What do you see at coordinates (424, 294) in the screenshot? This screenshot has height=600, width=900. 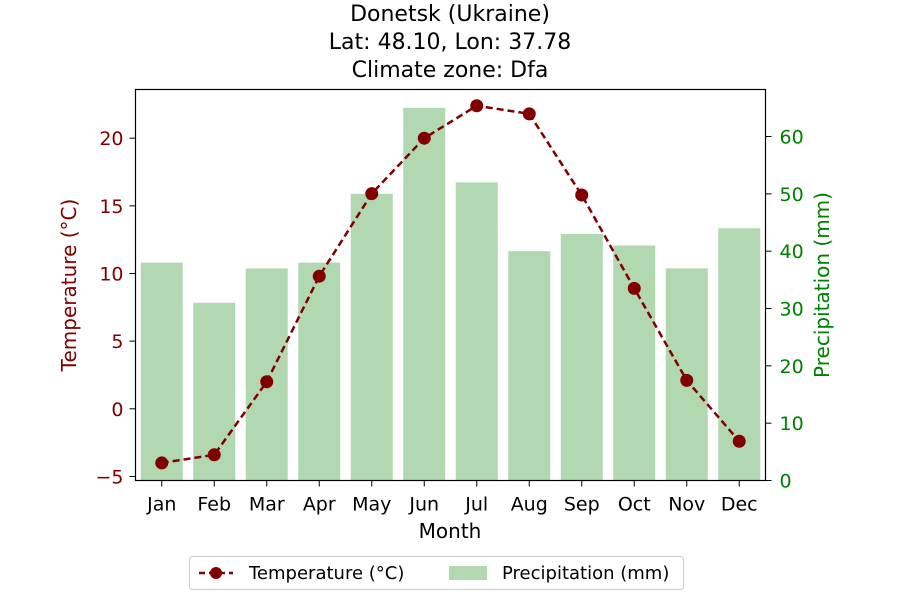 I see `precipitation-bar-jun` at bounding box center [424, 294].